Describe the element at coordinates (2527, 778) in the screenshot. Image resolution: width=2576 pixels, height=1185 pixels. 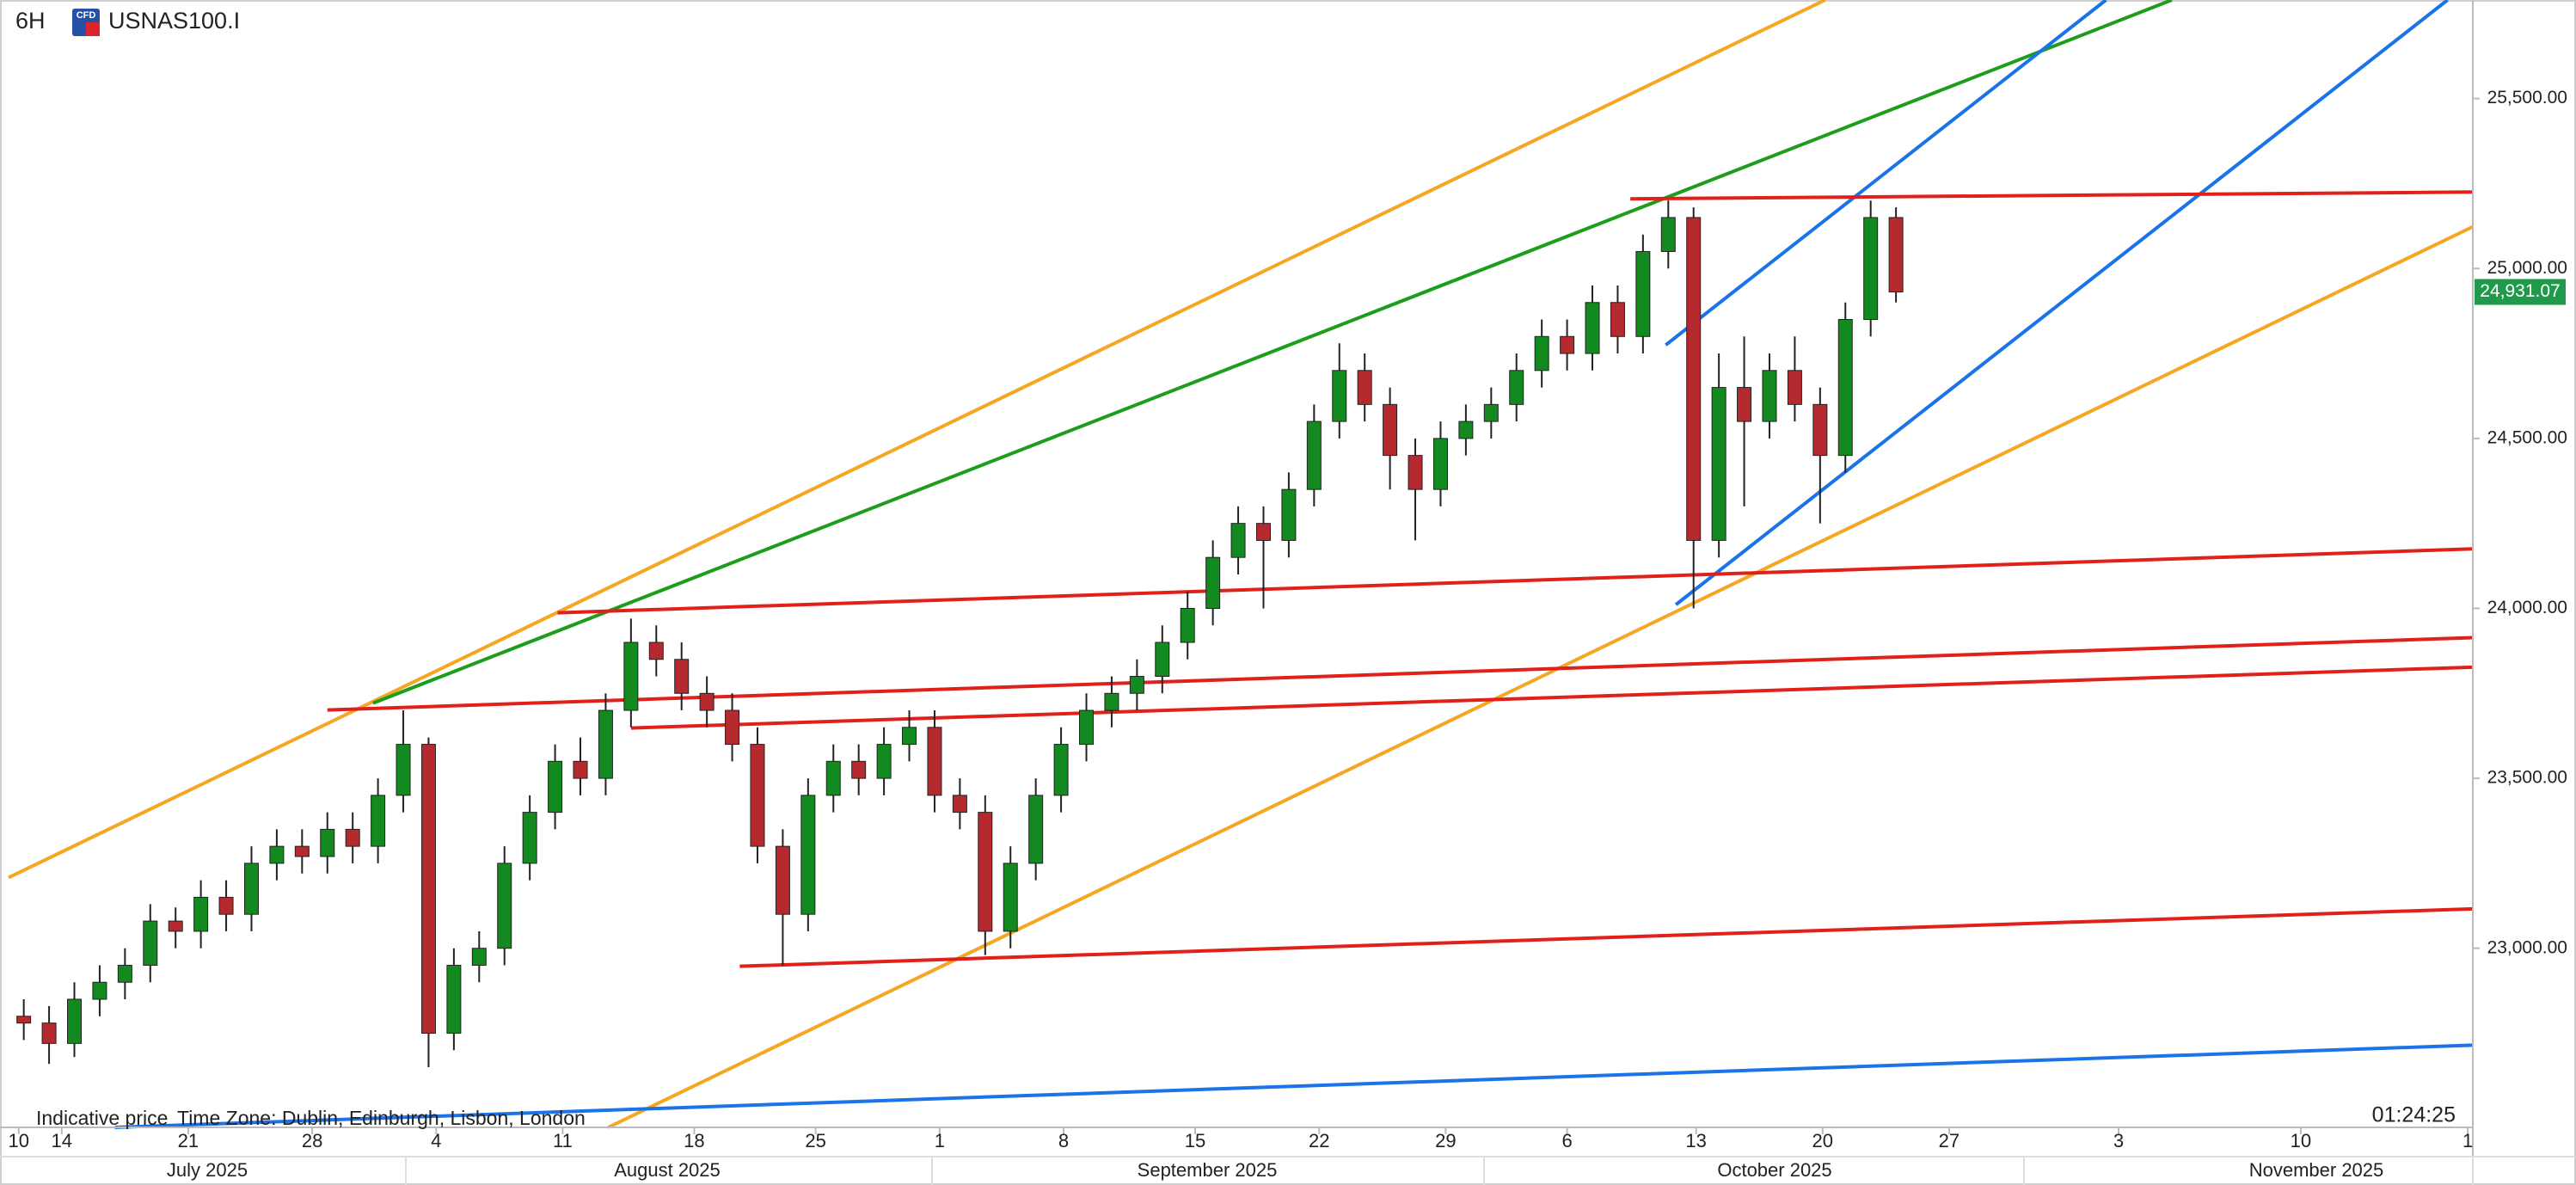
I see `y-tick-label: 23,500.00` at that location.